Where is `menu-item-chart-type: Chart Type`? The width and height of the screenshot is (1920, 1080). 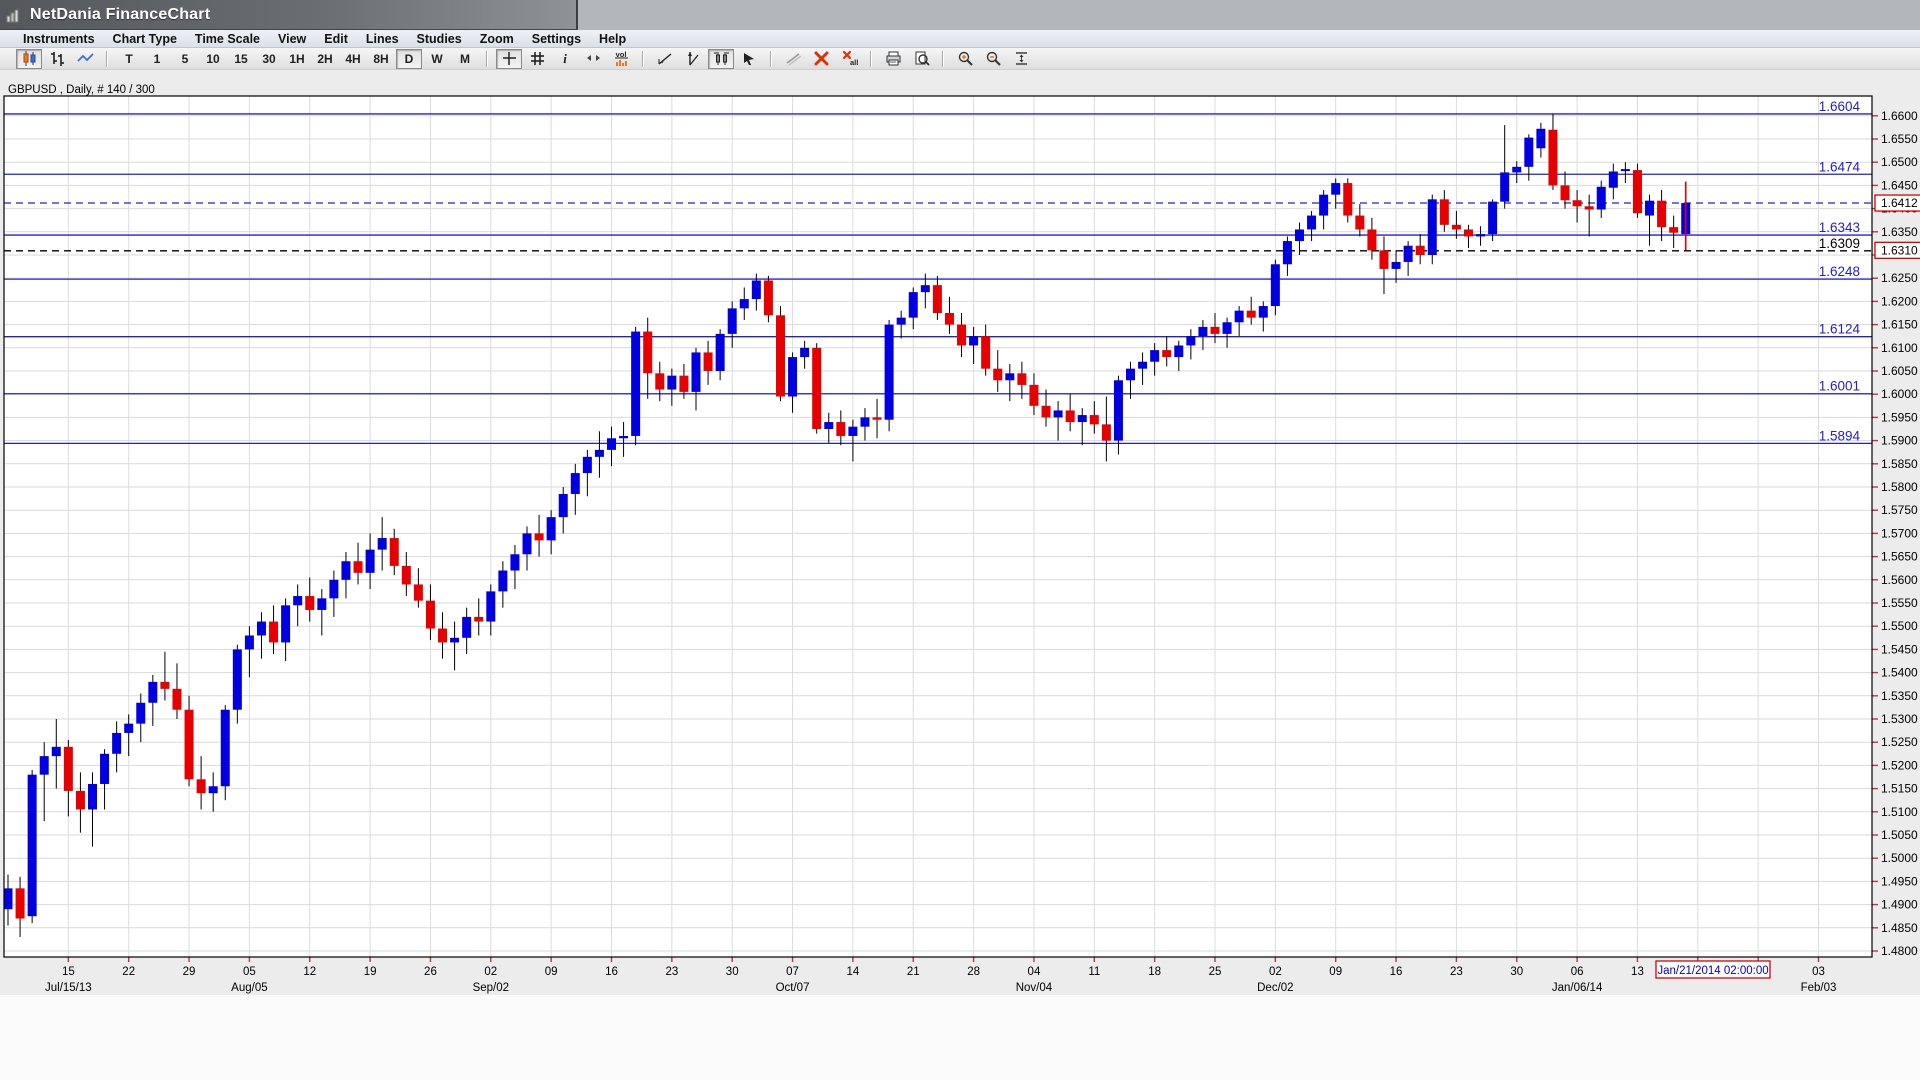
menu-item-chart-type: Chart Type is located at coordinates (144, 38).